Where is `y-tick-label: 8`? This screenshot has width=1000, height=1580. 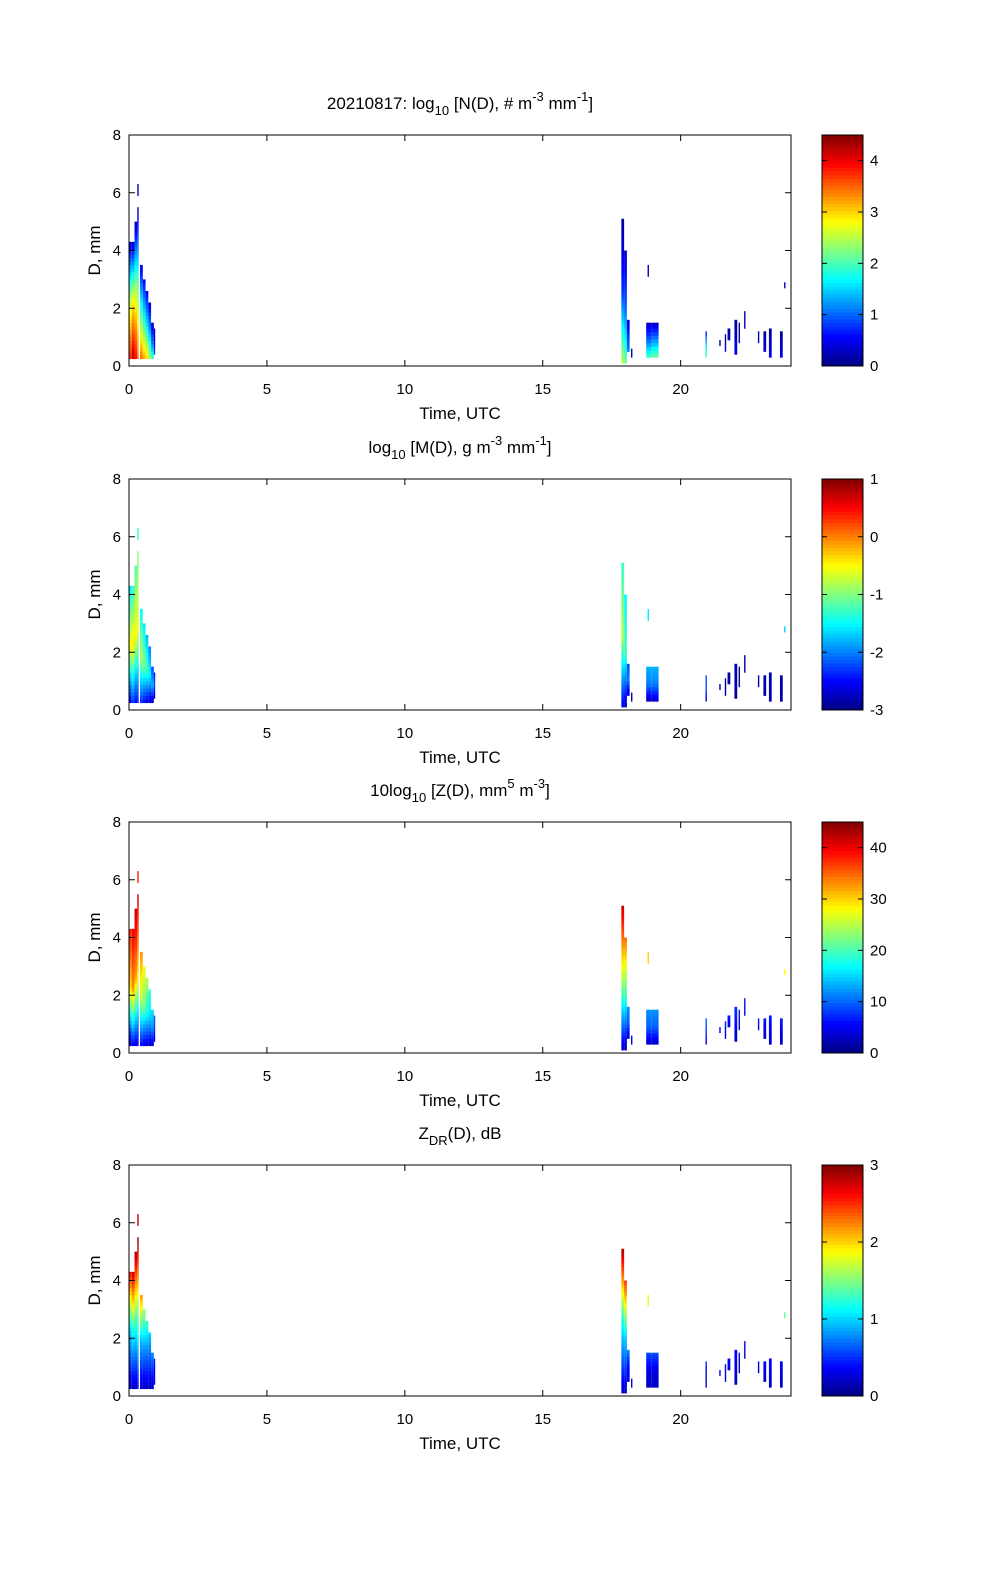 y-tick-label: 8 is located at coordinates (117, 822).